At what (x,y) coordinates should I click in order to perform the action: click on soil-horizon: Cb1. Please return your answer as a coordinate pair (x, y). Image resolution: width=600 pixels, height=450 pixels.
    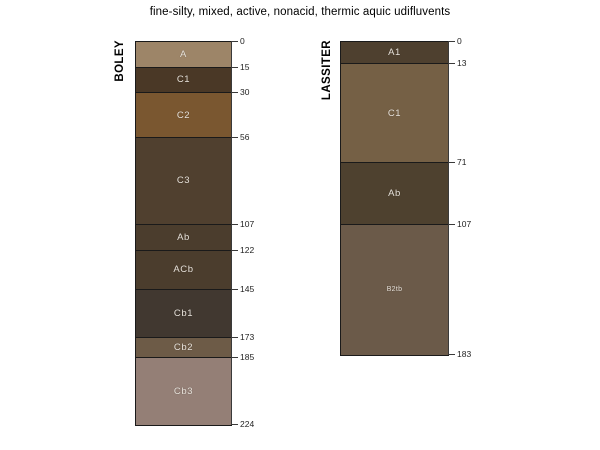
    Looking at the image, I should click on (183, 313).